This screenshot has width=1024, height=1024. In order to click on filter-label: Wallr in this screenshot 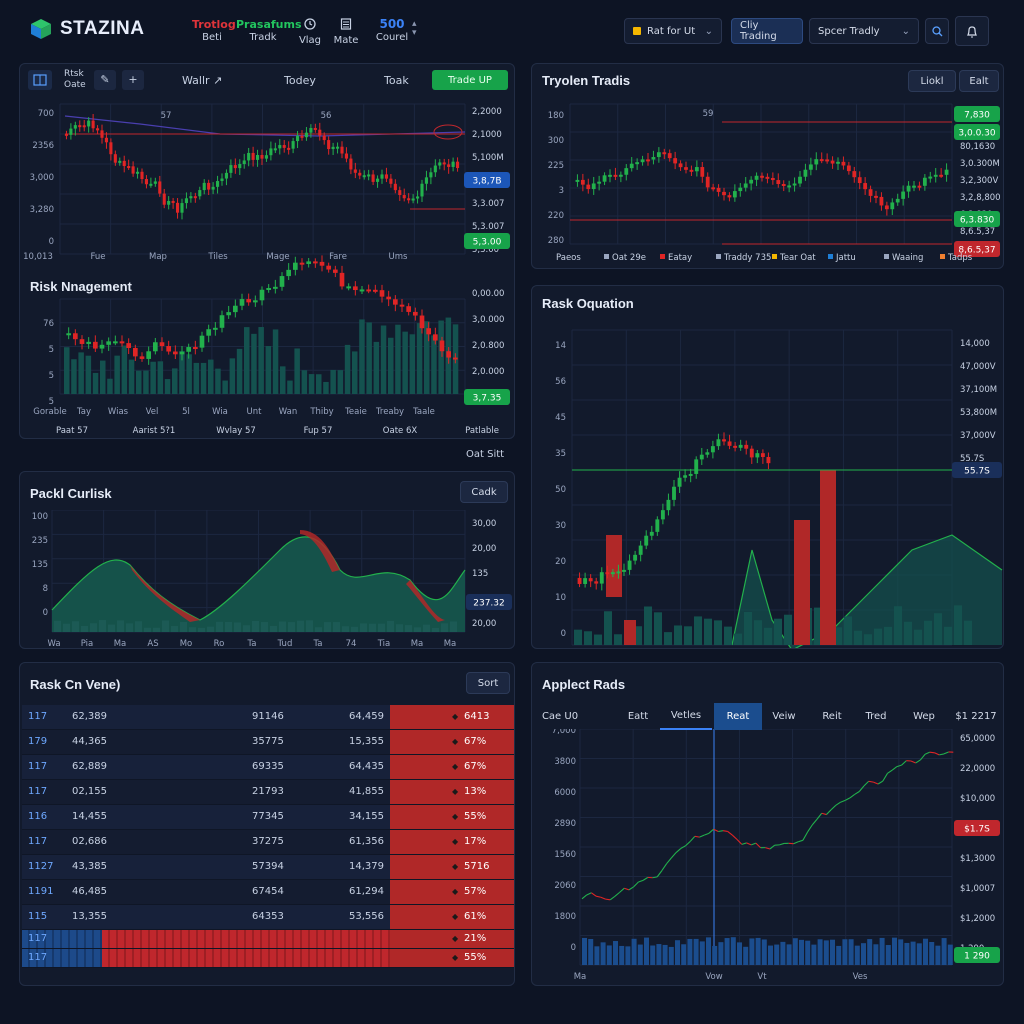, I will do `click(196, 80)`.